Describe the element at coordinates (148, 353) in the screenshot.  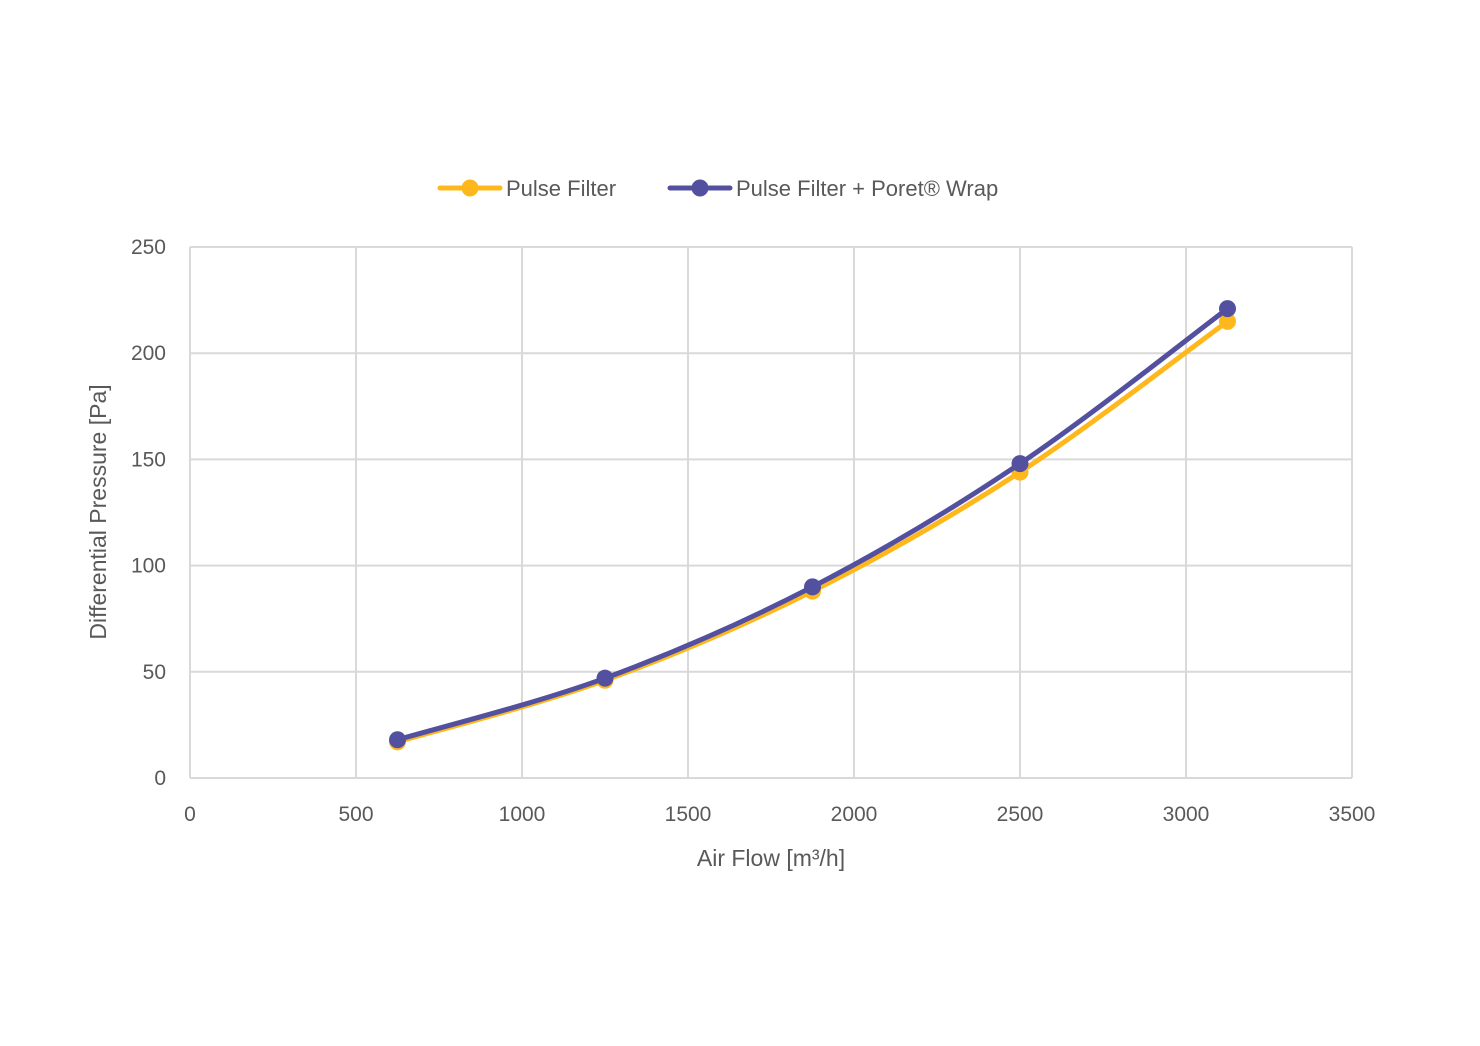
I see `y-tick-label: 200` at that location.